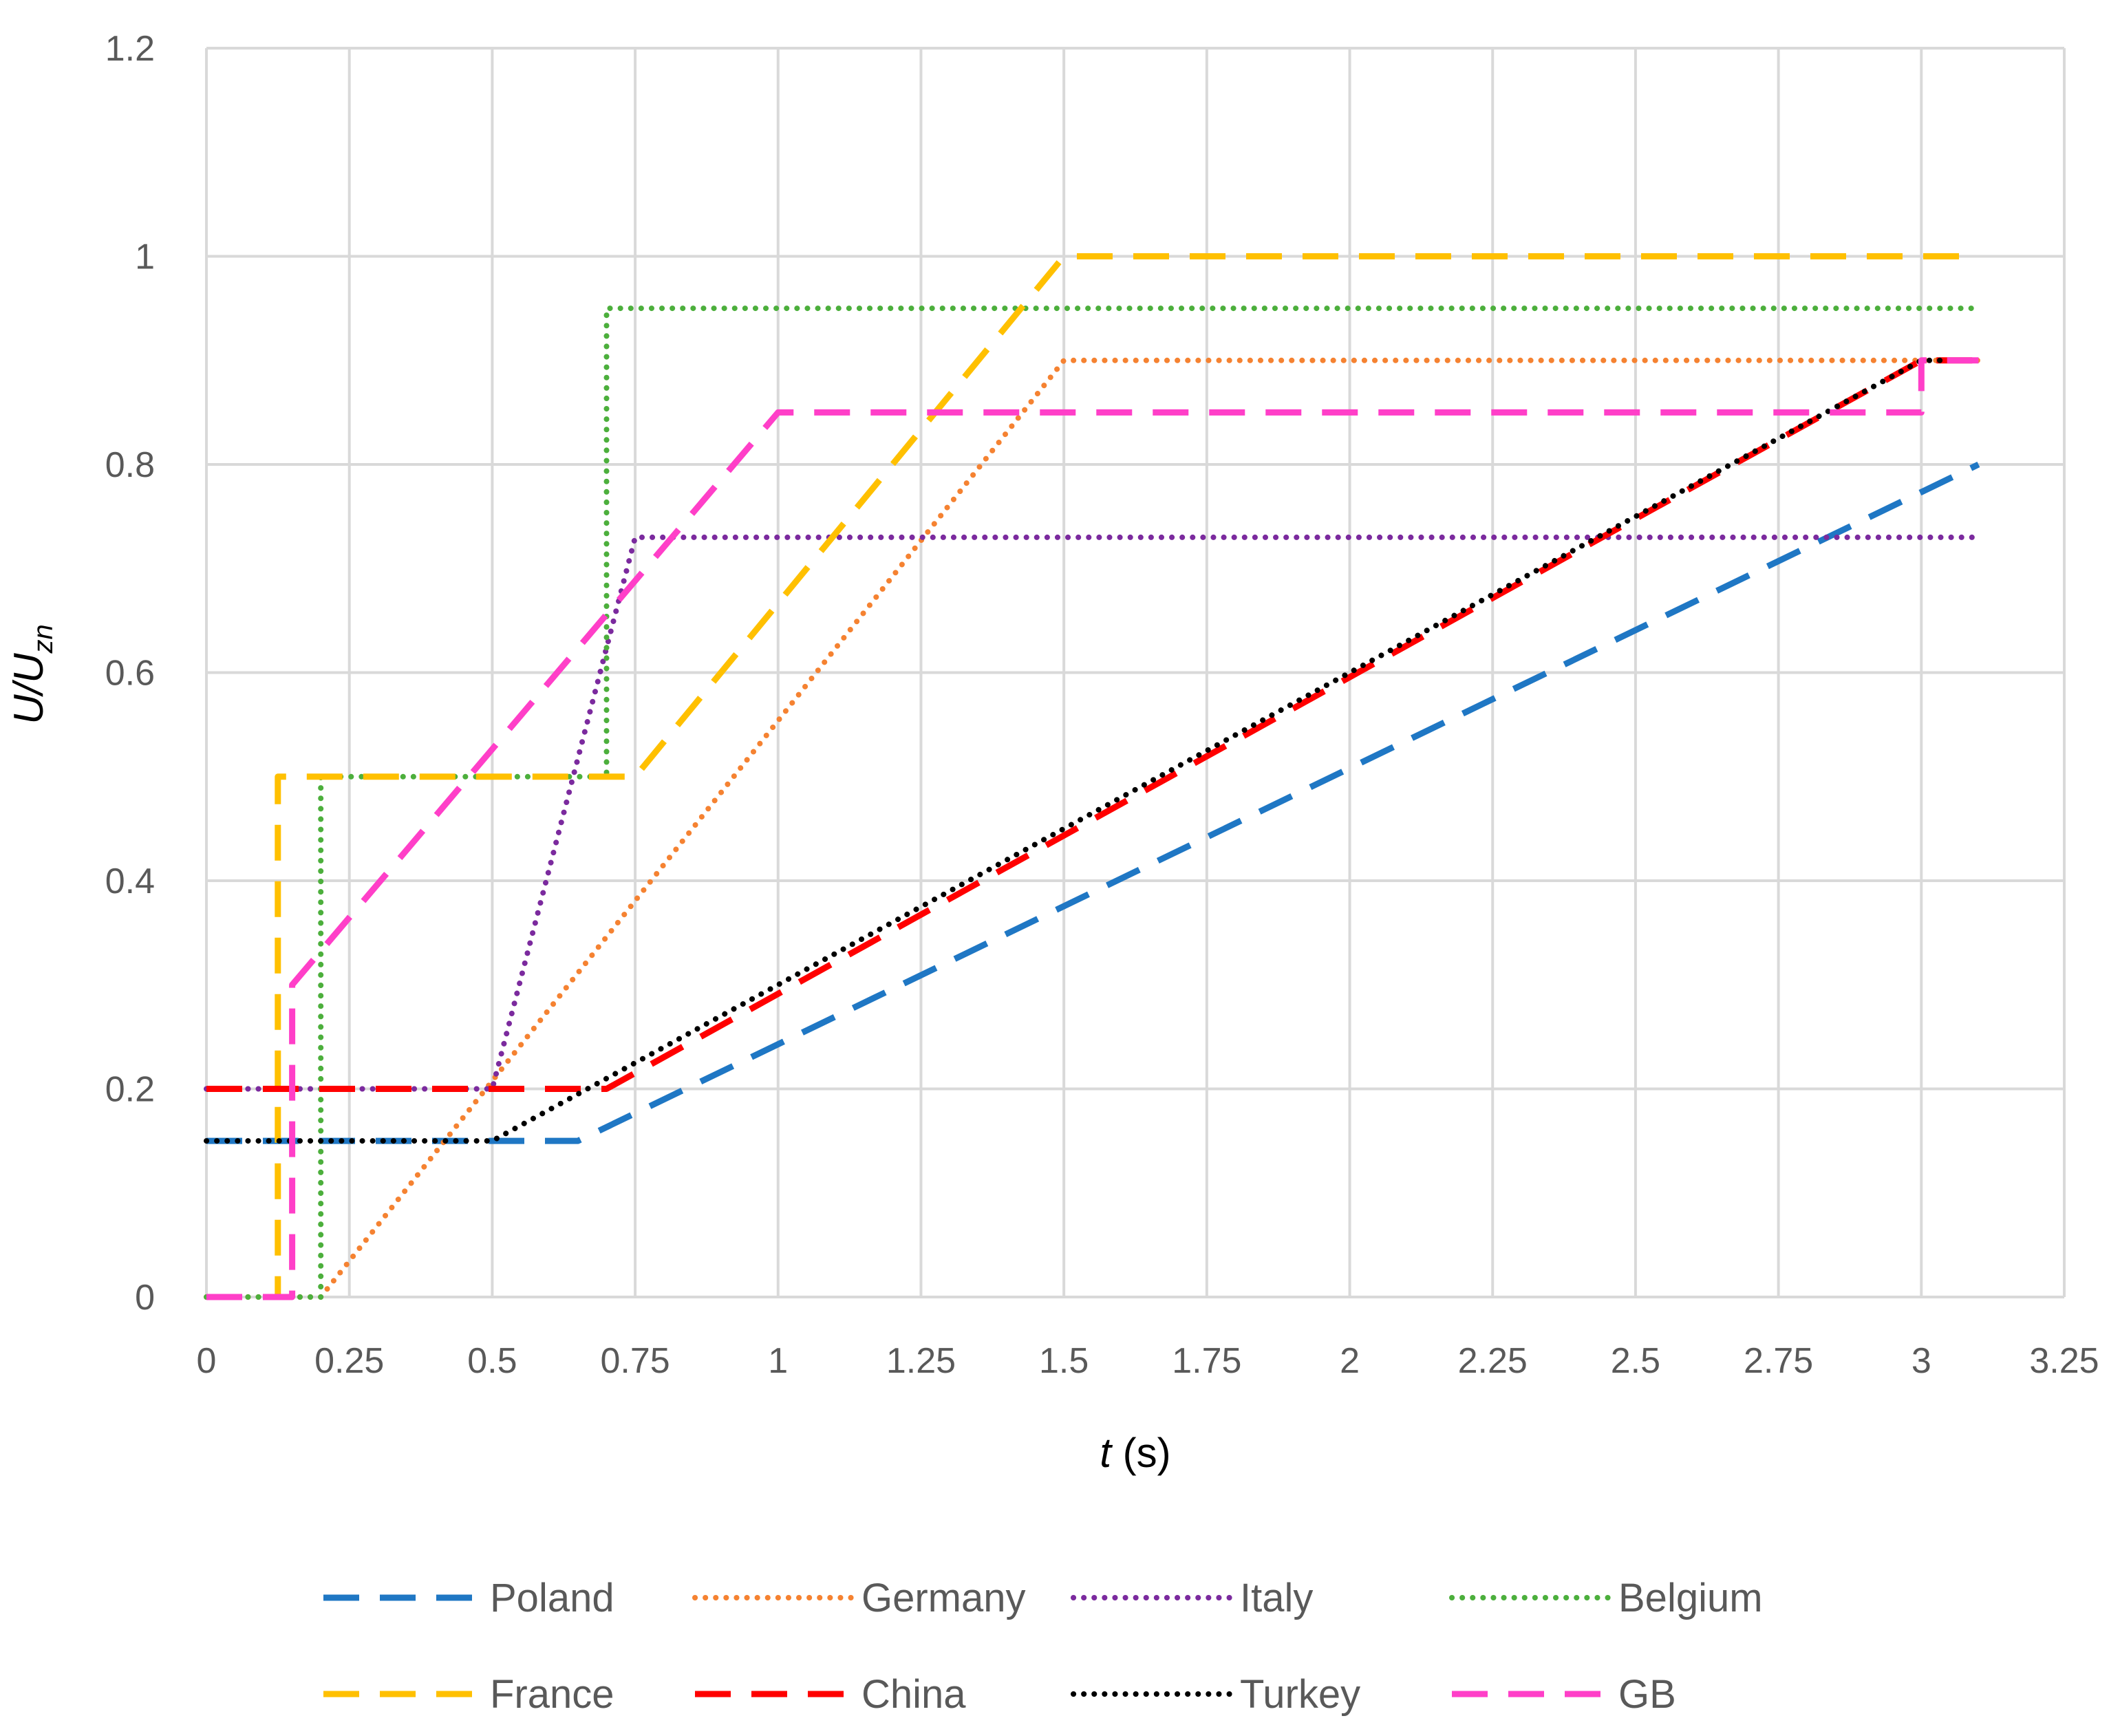 The height and width of the screenshot is (1736, 2120). What do you see at coordinates (1276, 1598) in the screenshot?
I see `legend-label: Italy` at bounding box center [1276, 1598].